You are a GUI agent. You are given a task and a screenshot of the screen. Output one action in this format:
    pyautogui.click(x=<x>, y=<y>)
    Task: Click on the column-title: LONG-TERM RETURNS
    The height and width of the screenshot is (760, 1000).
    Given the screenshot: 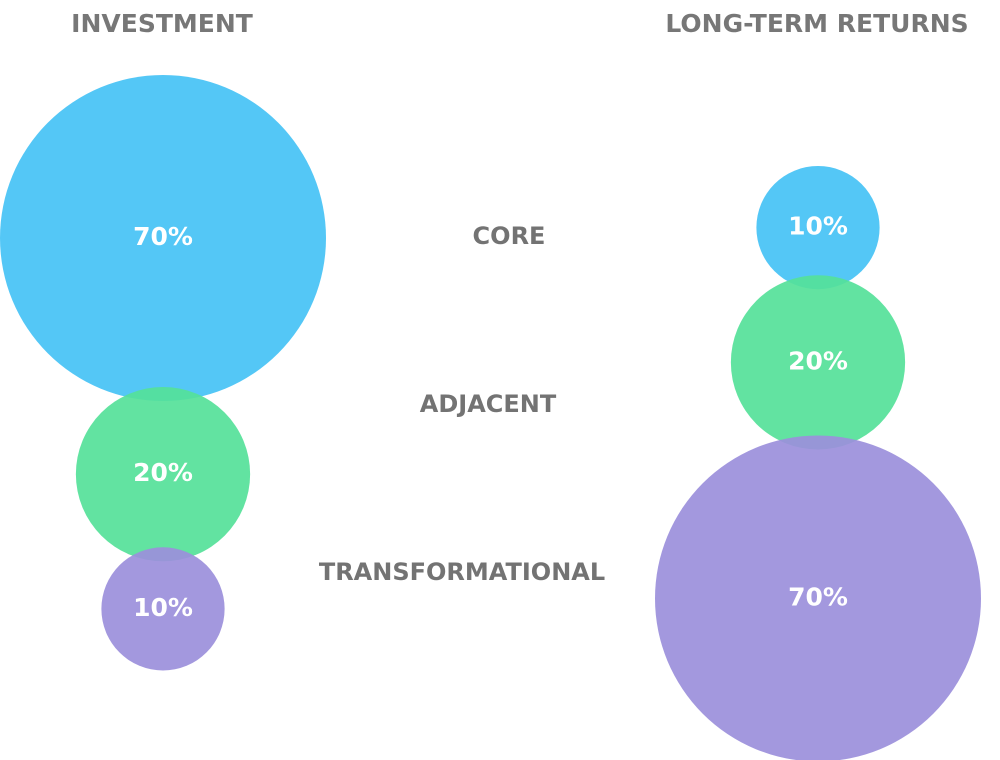 What is the action you would take?
    pyautogui.click(x=816, y=23)
    